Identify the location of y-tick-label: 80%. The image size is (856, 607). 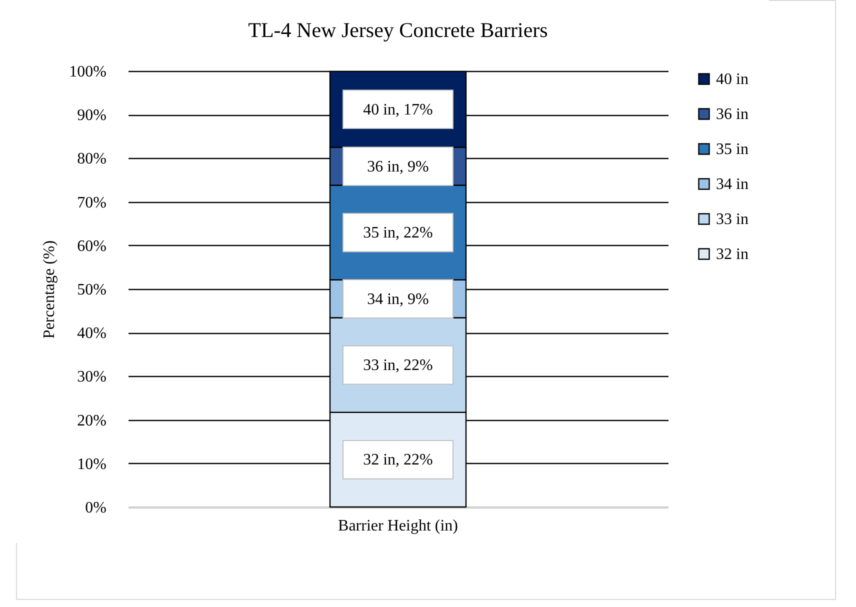
(91, 159).